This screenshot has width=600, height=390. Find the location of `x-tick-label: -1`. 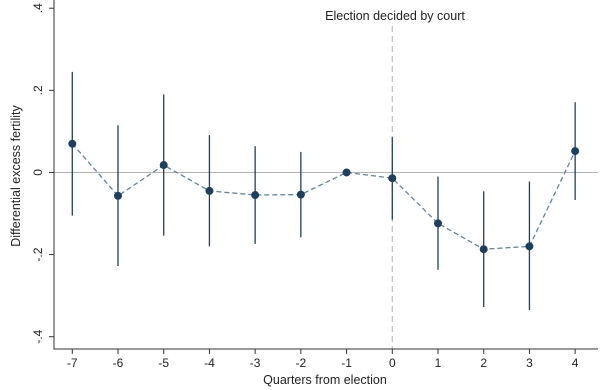

x-tick-label: -1 is located at coordinates (346, 363).